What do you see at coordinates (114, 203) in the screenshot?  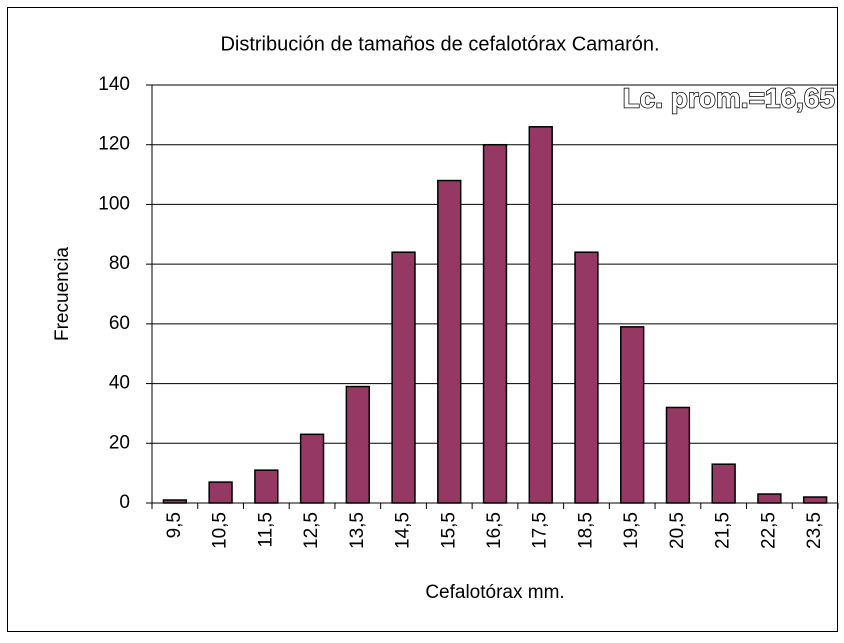 I see `y-tick-label: 100` at bounding box center [114, 203].